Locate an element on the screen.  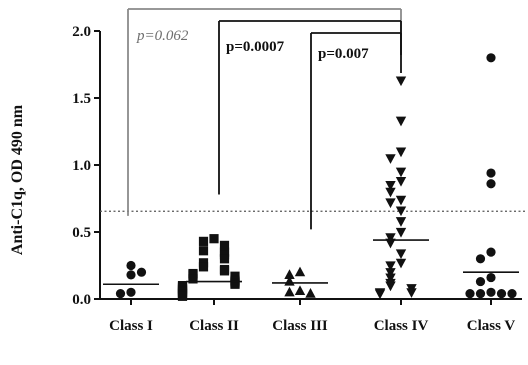
series-class-ii is located at coordinates (208, 267).